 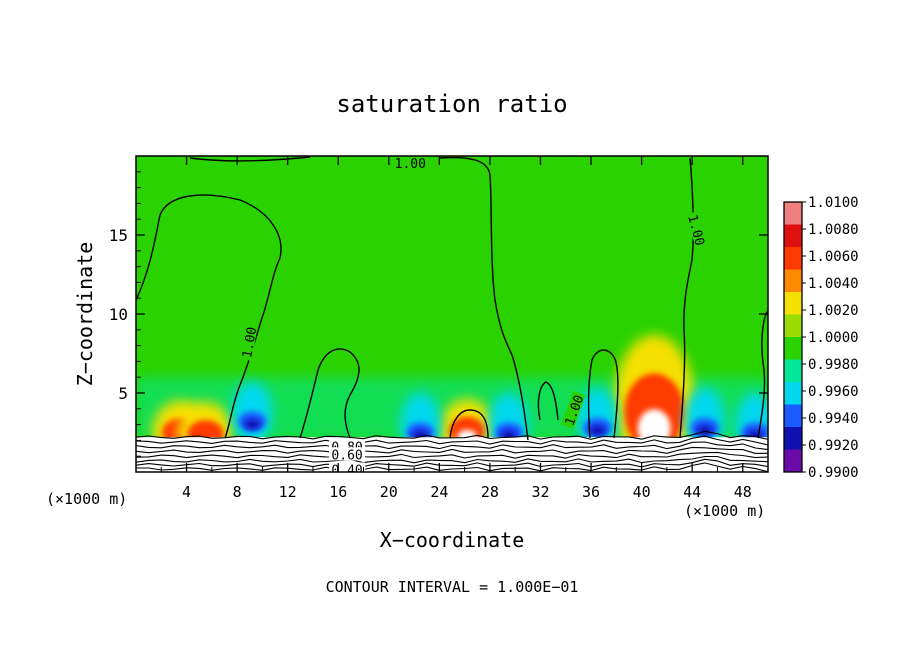 What do you see at coordinates (288, 492) in the screenshot?
I see `x-tick-label: 12` at bounding box center [288, 492].